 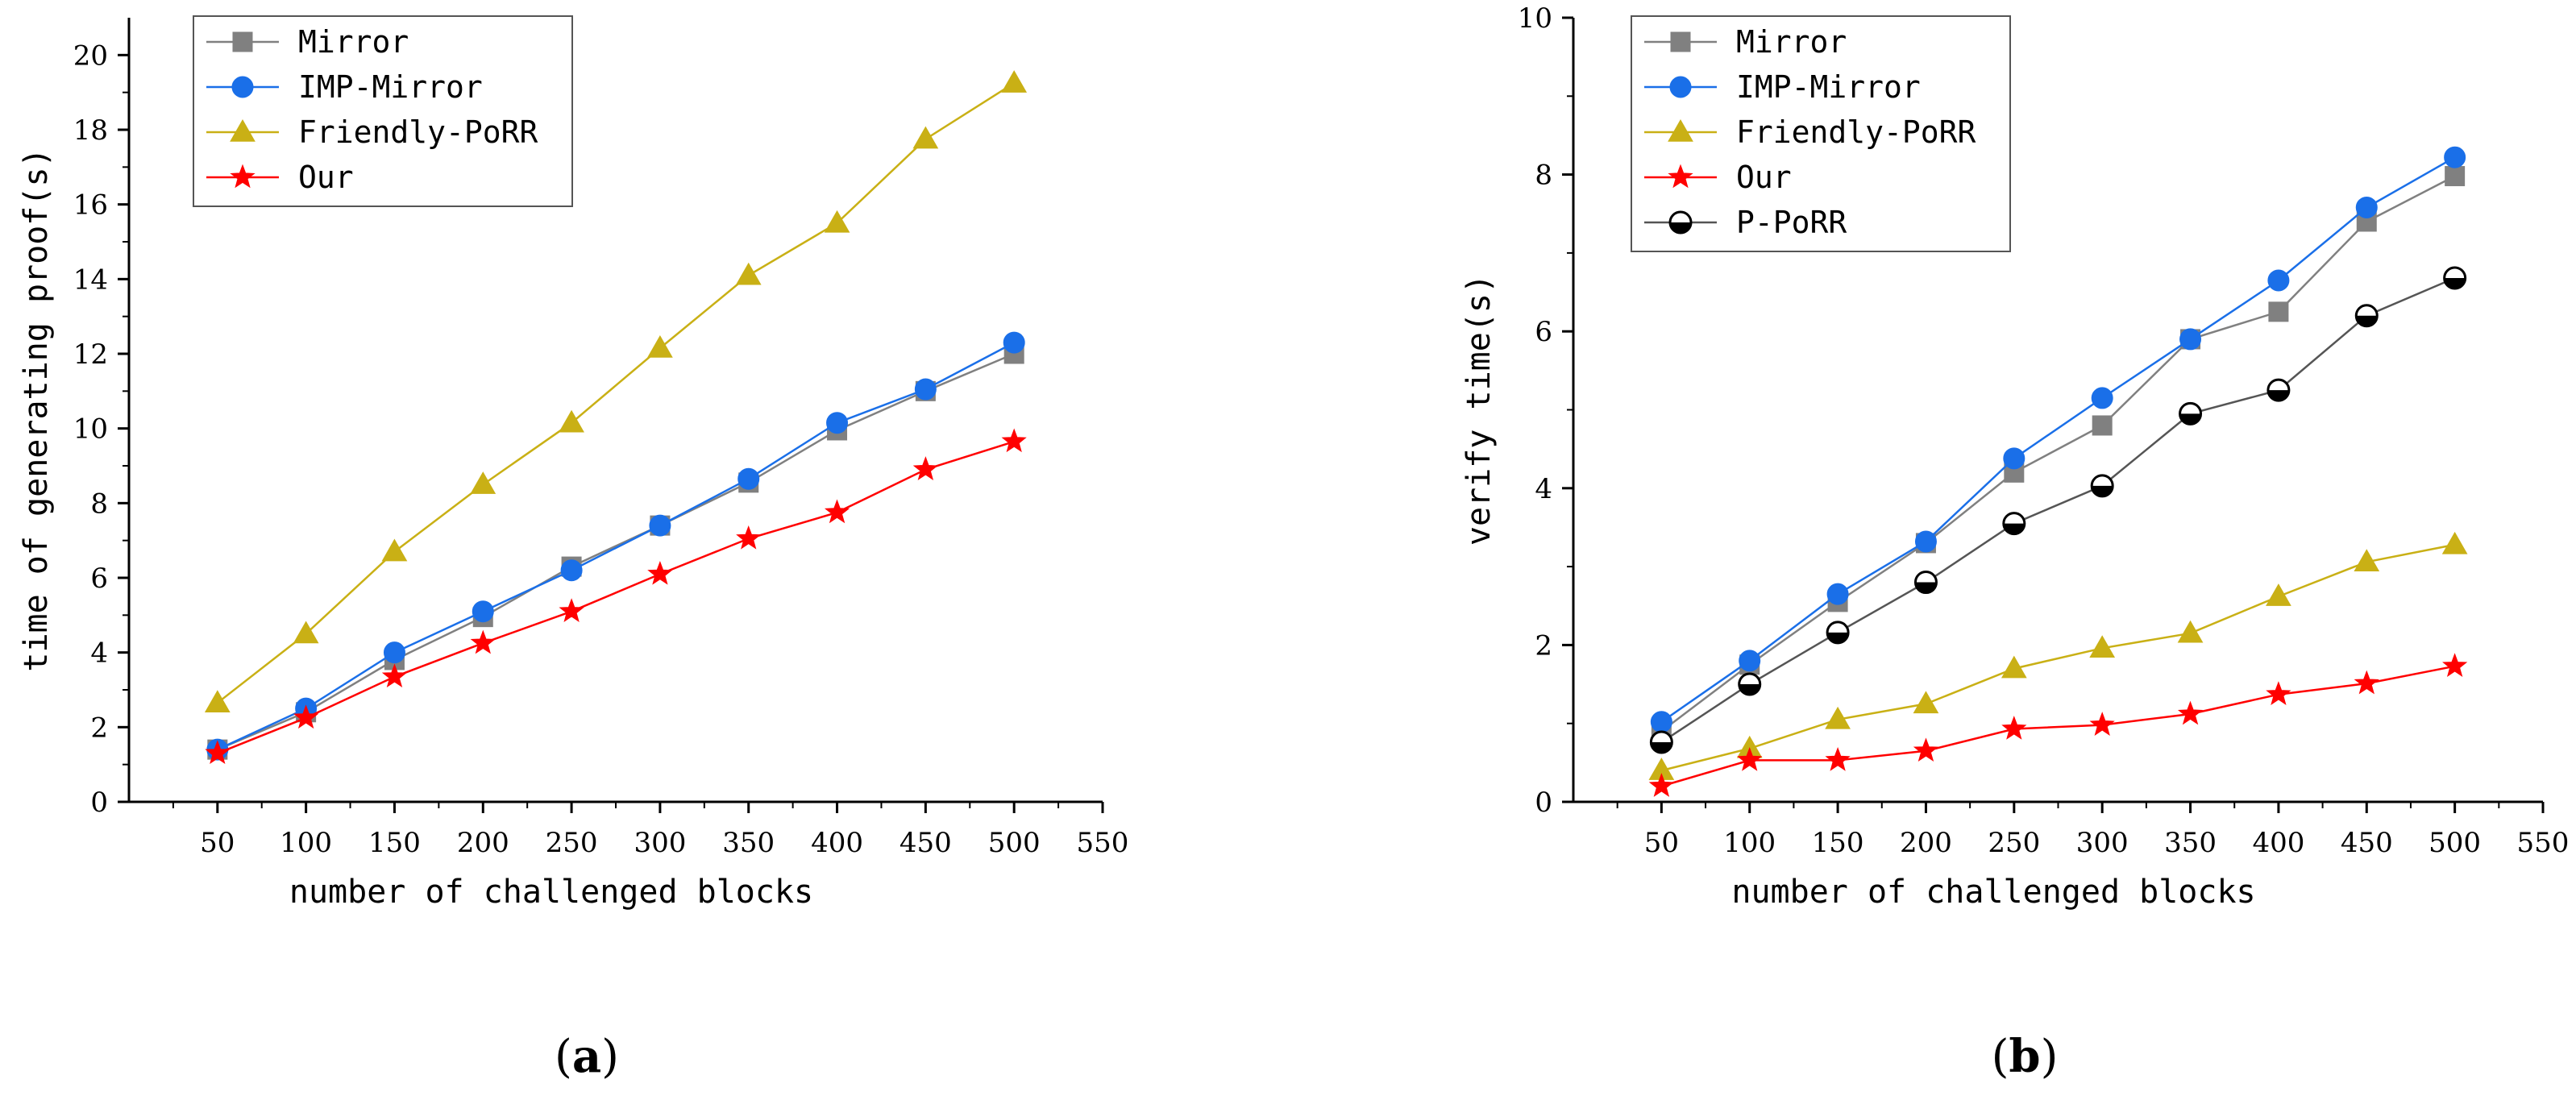 I want to click on series-our, so click(x=616, y=597).